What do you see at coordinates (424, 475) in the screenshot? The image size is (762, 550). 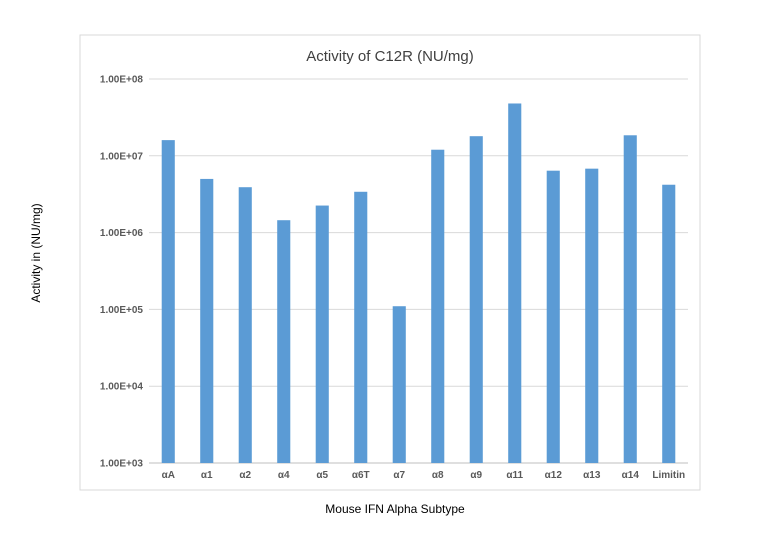 I see `x-axis-ticks: αA α1 α2 α4 α5 α6T α7 α8 α9 α11 α12 α13 α14 Limitin` at bounding box center [424, 475].